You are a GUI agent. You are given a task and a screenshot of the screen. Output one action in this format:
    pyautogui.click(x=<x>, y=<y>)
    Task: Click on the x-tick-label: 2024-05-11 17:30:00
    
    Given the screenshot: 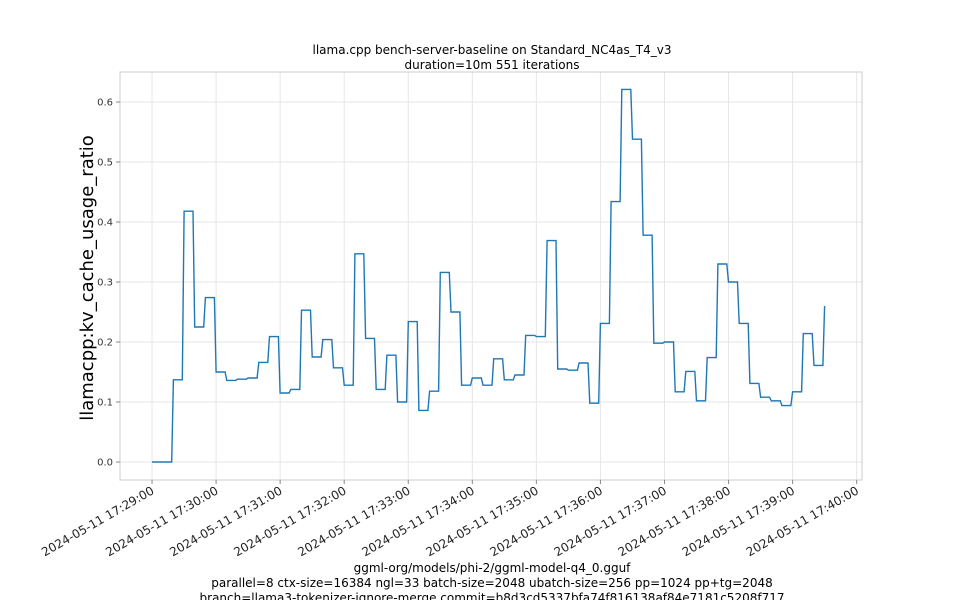 What is the action you would take?
    pyautogui.click(x=161, y=521)
    